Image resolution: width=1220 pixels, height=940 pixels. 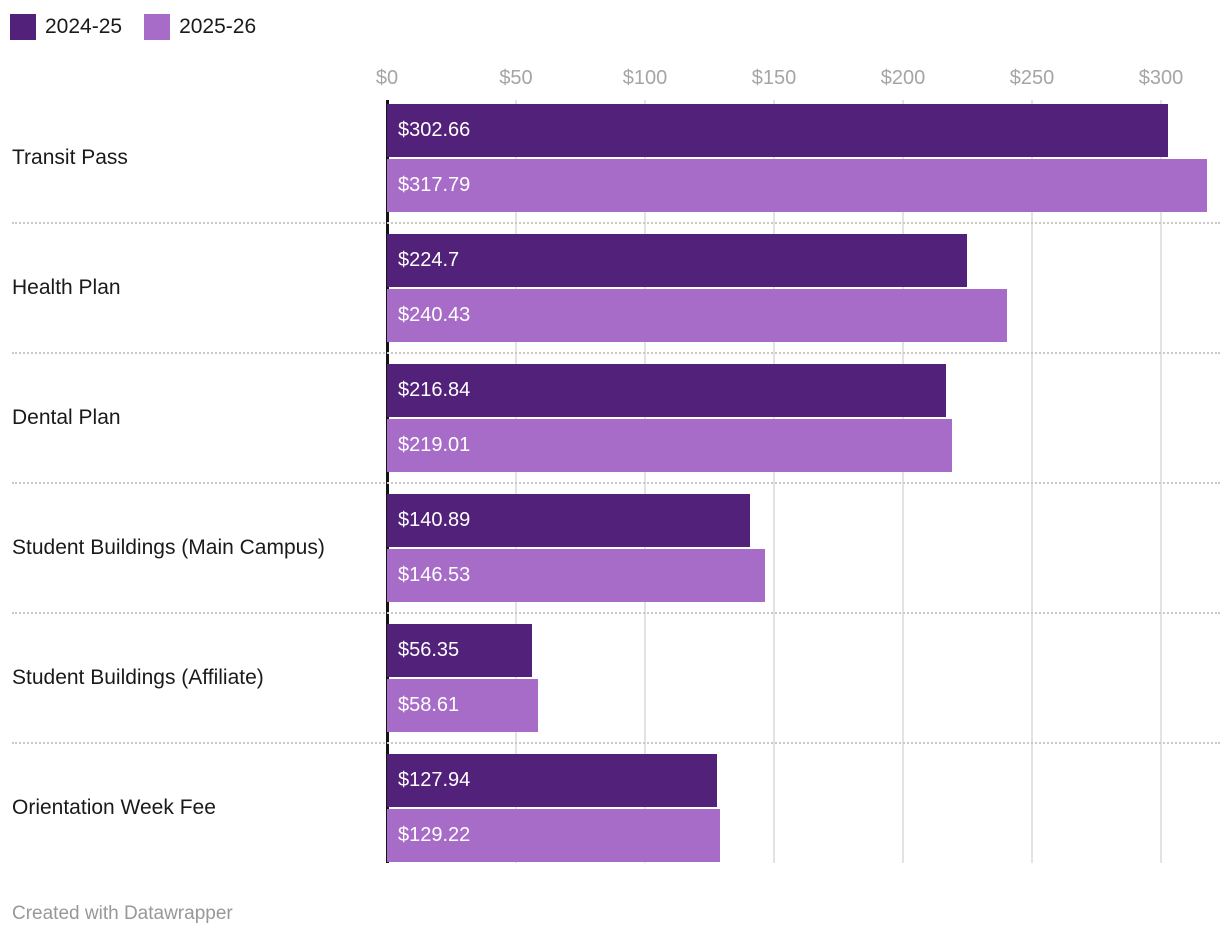 What do you see at coordinates (168, 547) in the screenshot?
I see `category-label: Student Buildings (Main Campus)` at bounding box center [168, 547].